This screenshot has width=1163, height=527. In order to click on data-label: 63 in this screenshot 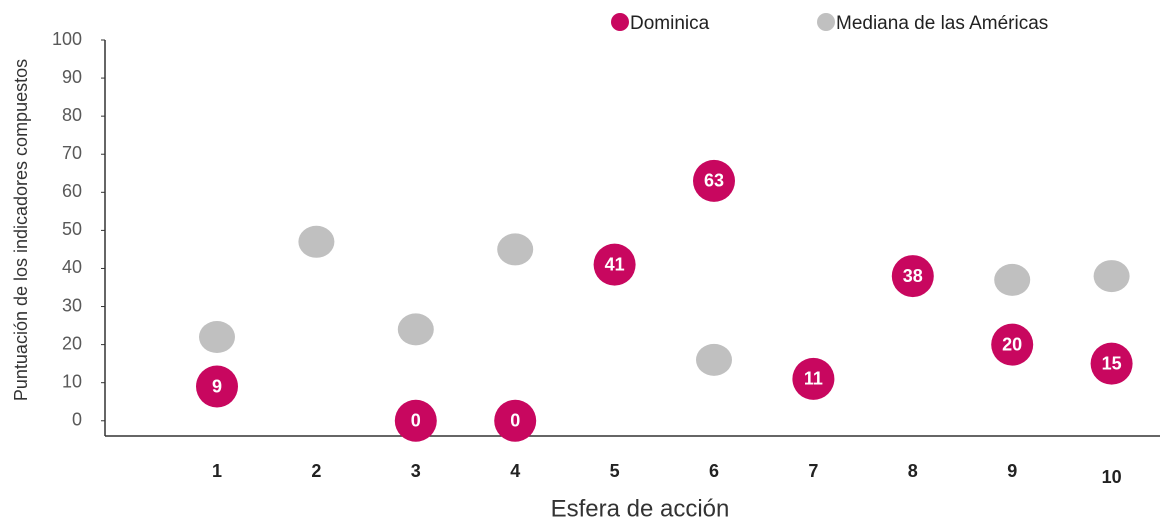, I will do `click(714, 181)`.